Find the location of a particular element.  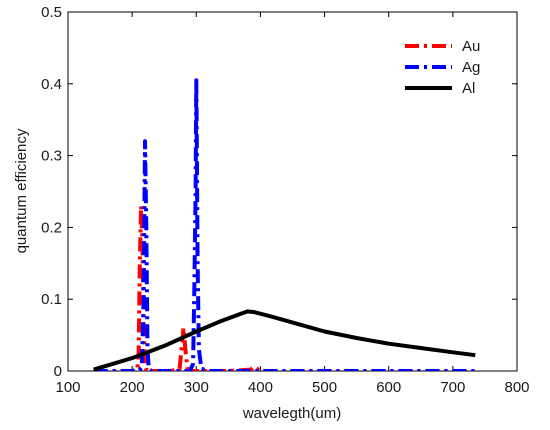

x-tick-label: 800 is located at coordinates (516, 387).